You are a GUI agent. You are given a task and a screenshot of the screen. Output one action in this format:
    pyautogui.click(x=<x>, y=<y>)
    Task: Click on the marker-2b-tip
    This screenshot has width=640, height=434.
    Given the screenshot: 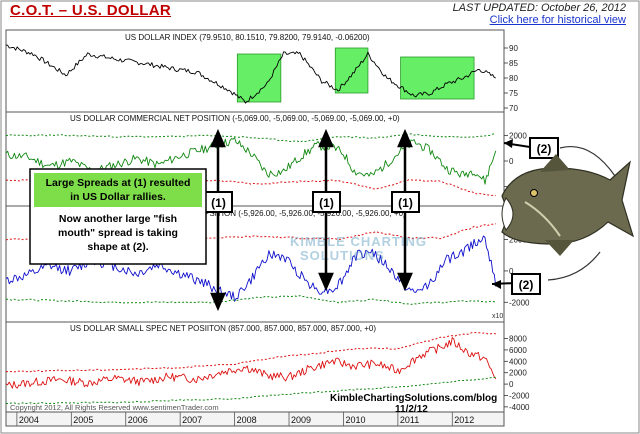 What is the action you would take?
    pyautogui.click(x=496, y=284)
    